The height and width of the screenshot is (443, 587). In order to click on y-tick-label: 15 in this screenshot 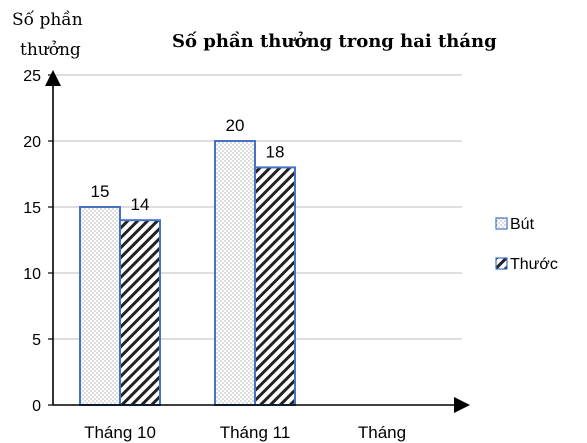, I will do `click(32, 208)`.